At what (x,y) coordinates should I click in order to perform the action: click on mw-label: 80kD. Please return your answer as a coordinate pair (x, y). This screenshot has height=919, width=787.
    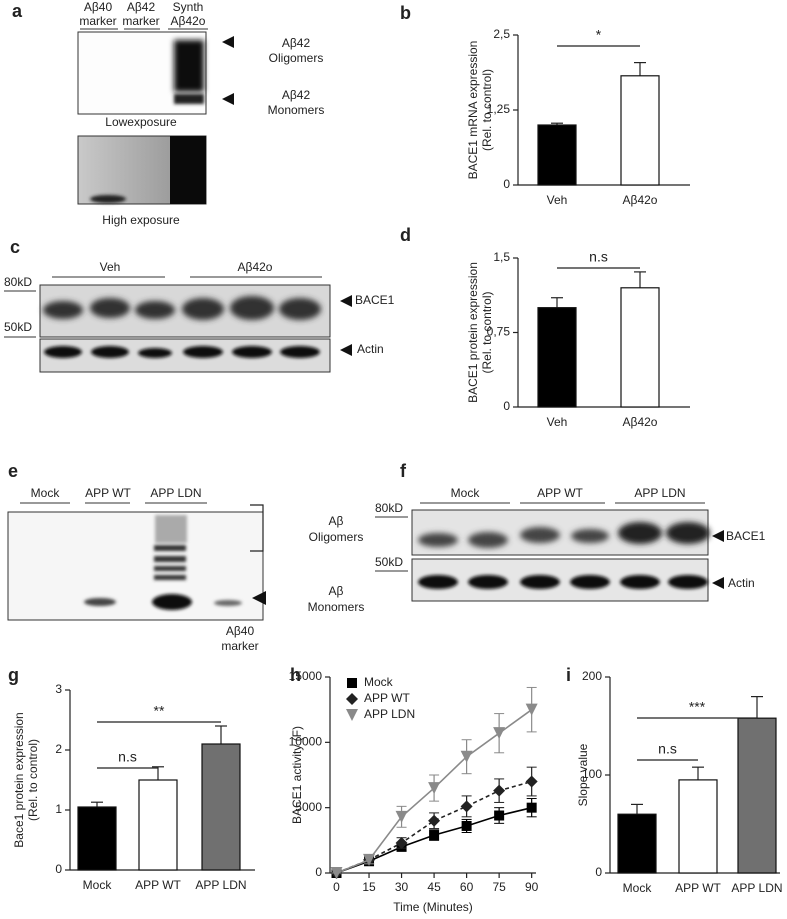
    Looking at the image, I should click on (18, 282).